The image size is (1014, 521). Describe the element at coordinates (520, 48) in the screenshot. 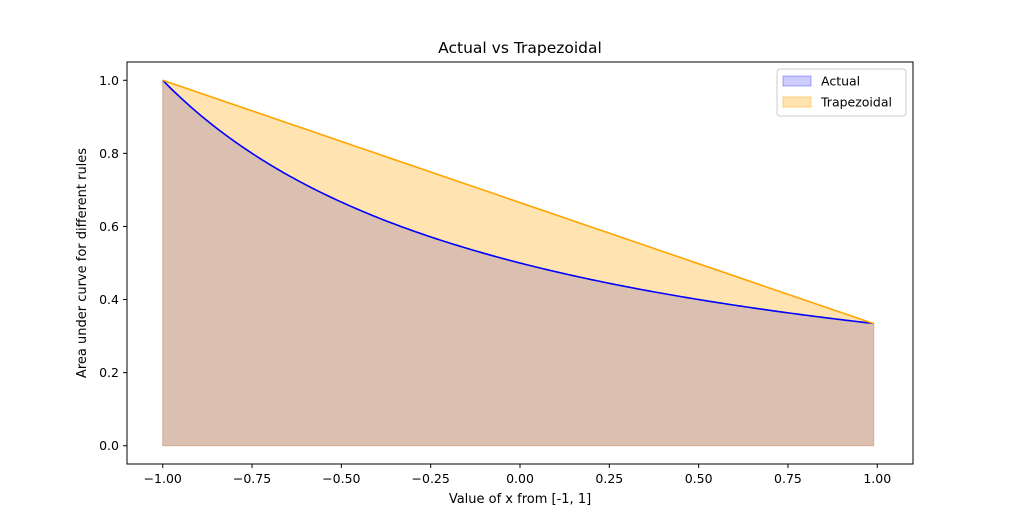

I see `chart-title: Actual vs Trapezoidal` at that location.